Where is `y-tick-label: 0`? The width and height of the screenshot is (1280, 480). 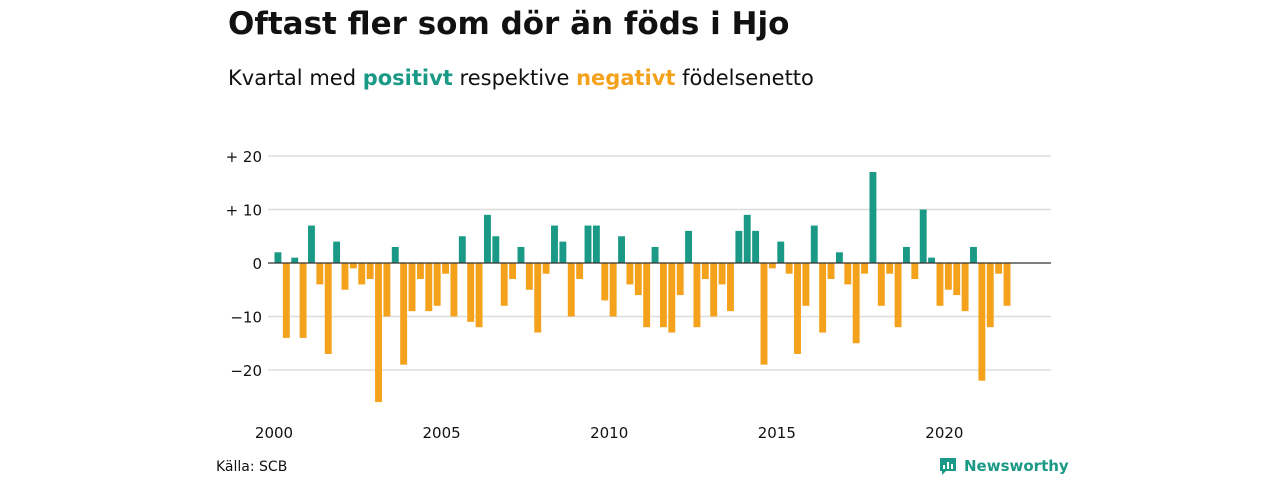 y-tick-label: 0 is located at coordinates (257, 264).